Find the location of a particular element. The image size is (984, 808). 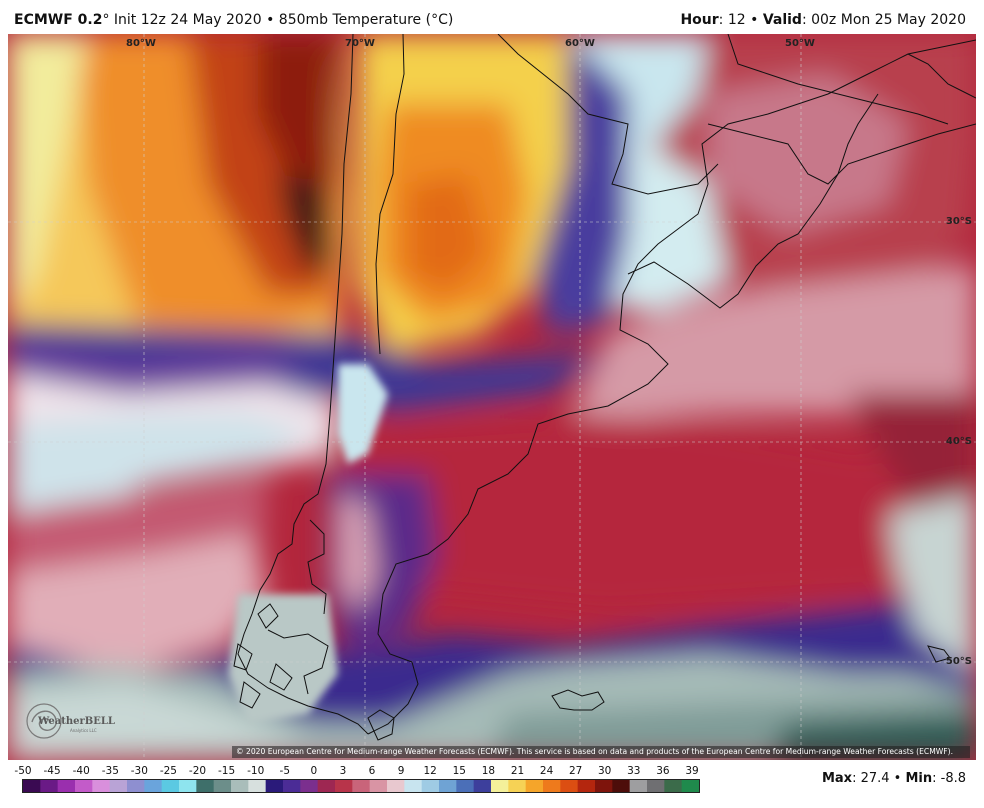

temperature-colorbar is located at coordinates (361, 786).